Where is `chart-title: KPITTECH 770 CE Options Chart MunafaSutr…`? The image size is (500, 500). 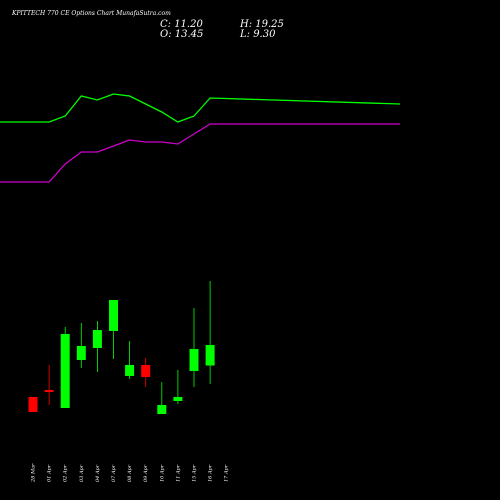 chart-title: KPITTECH 770 CE Options Chart MunafaSutr… is located at coordinates (91, 13).